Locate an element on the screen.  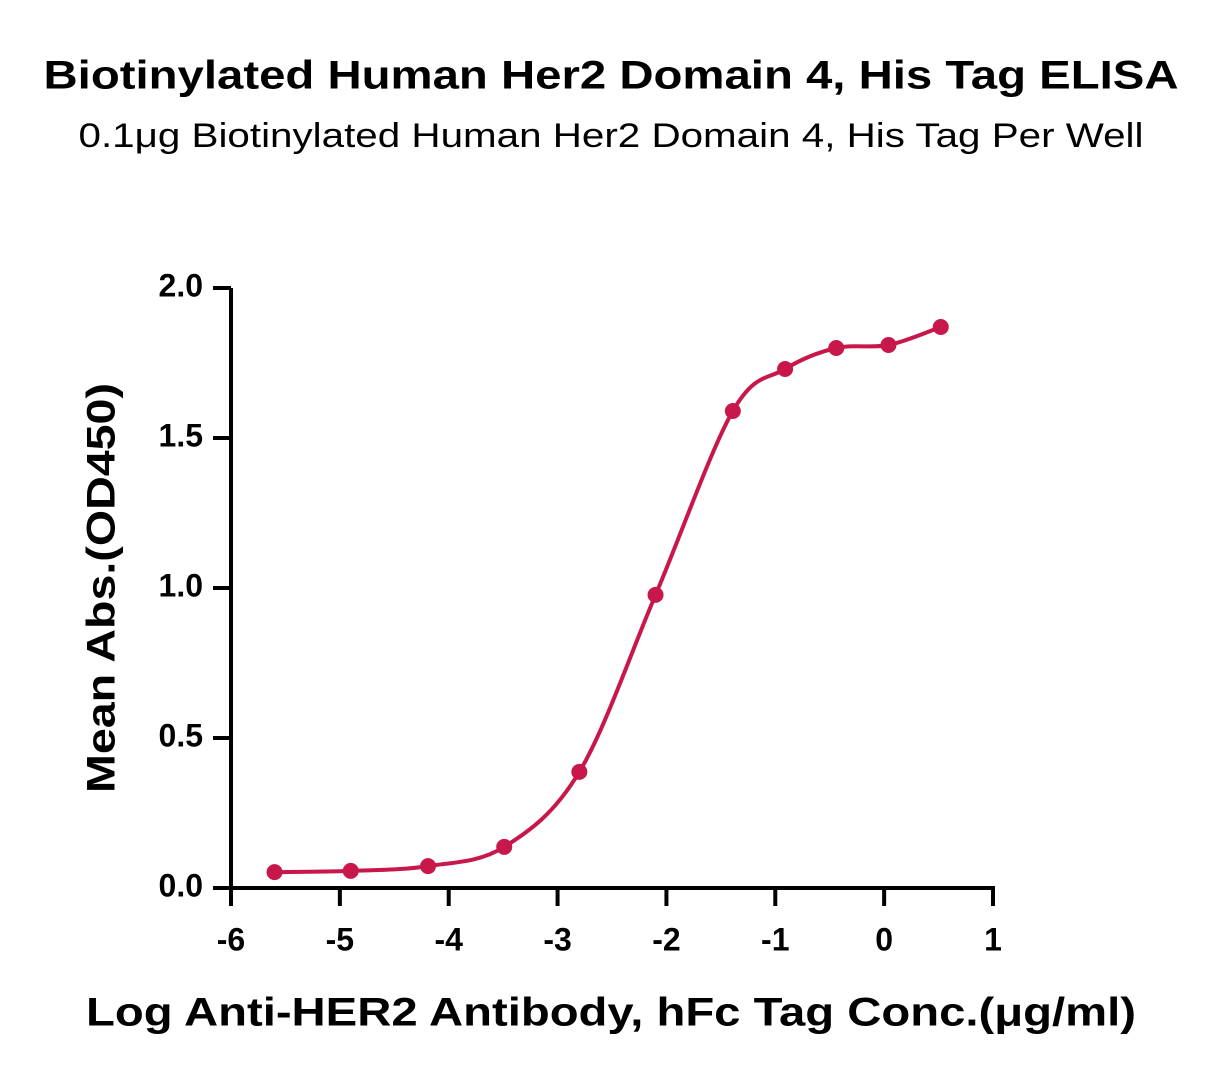
y-axis-label: Mean Abs.(OD450) is located at coordinates (102, 588).